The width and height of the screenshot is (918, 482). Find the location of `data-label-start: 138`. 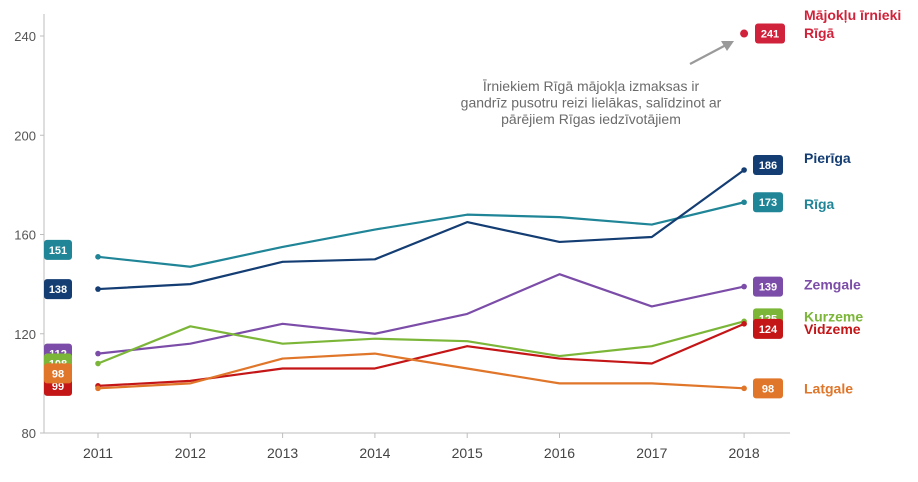

data-label-start: 138 is located at coordinates (58, 290).